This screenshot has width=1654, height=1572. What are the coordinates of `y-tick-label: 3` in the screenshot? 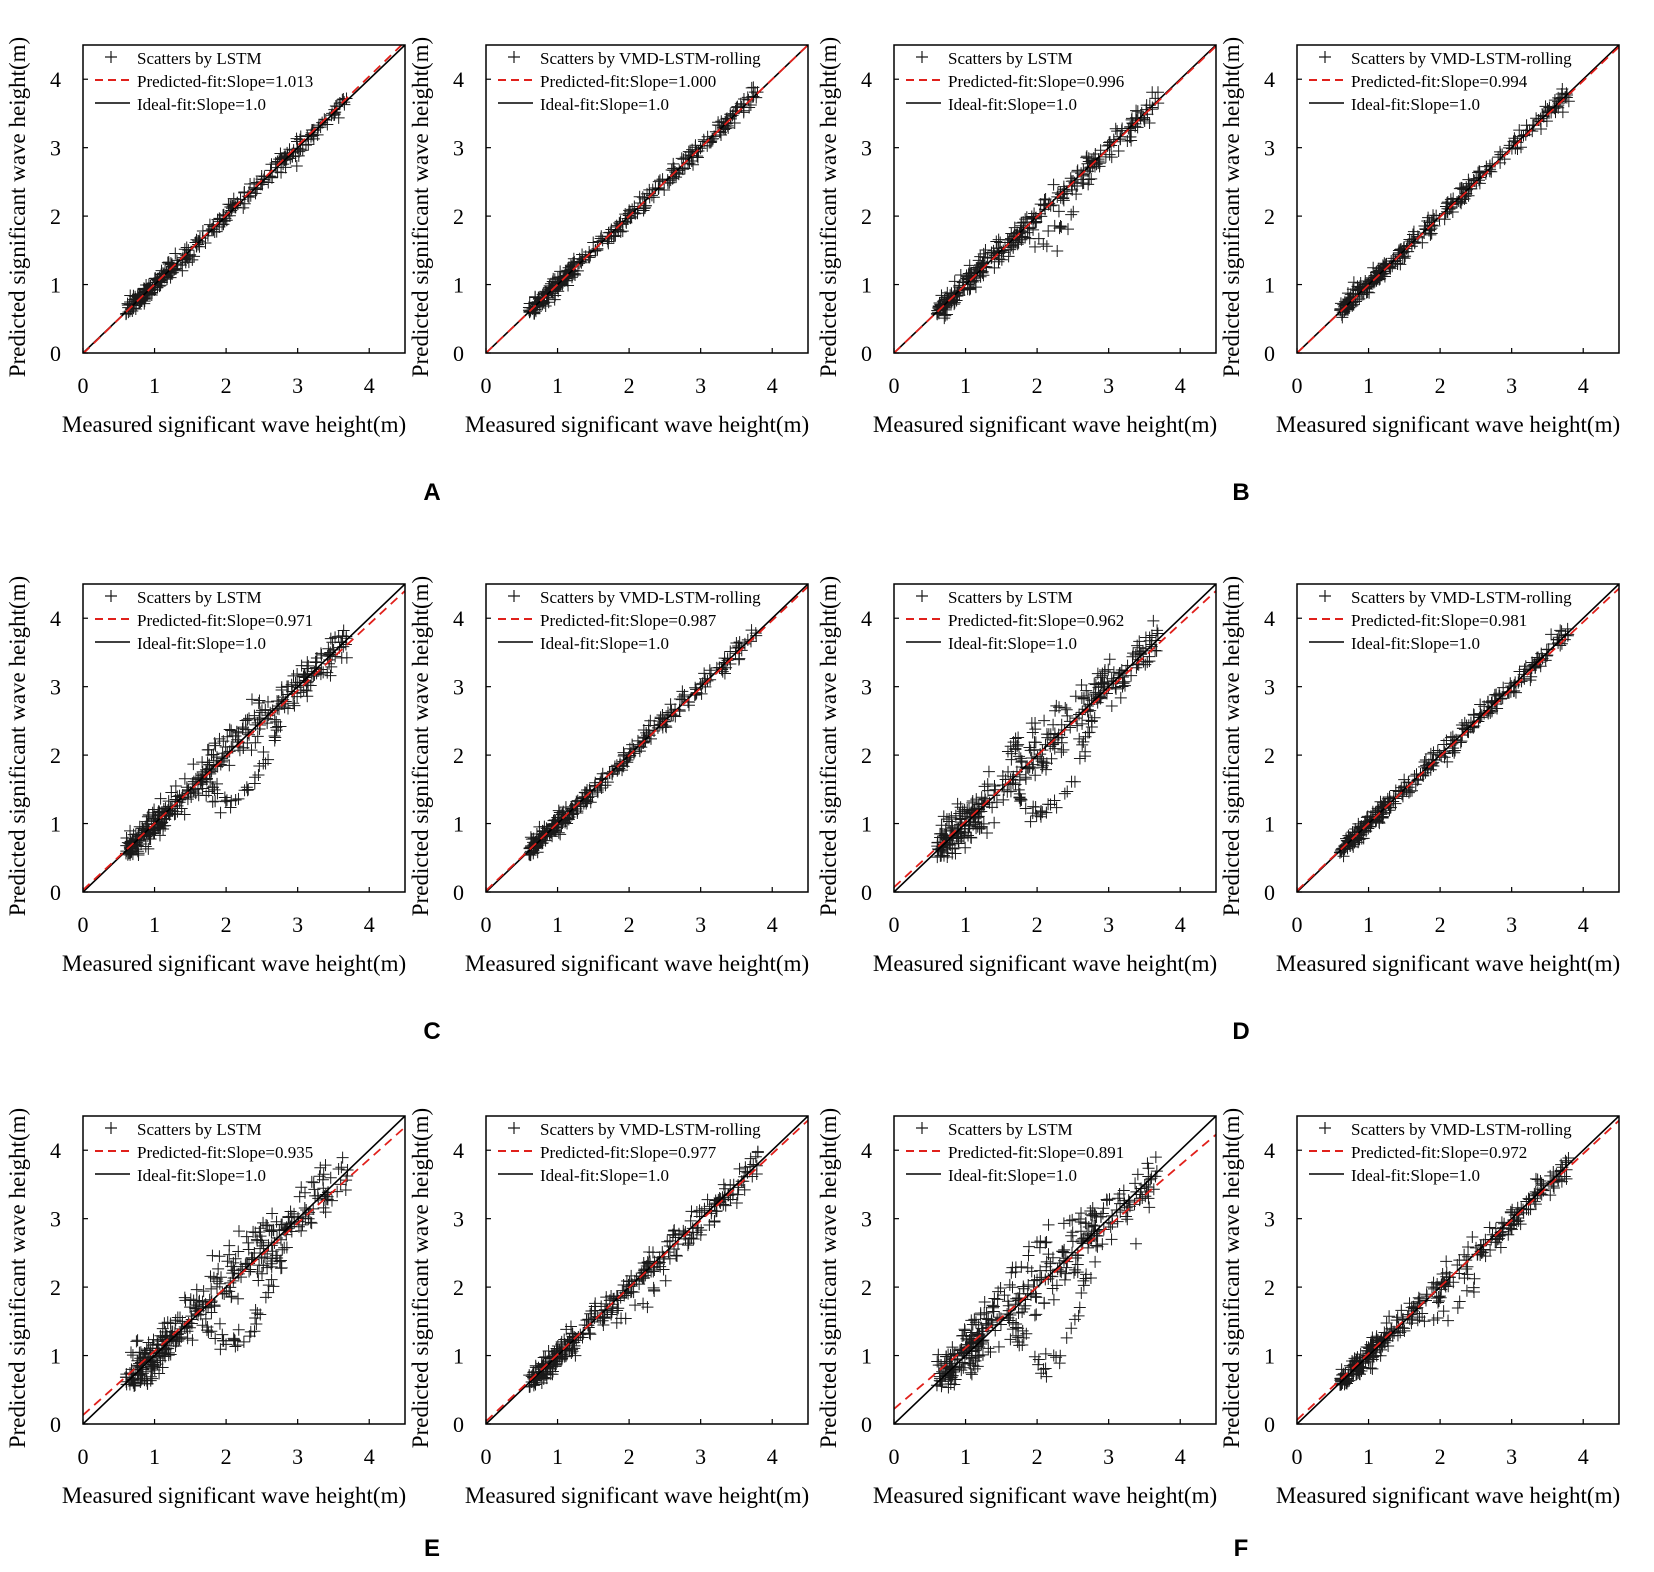 It's located at (458, 687).